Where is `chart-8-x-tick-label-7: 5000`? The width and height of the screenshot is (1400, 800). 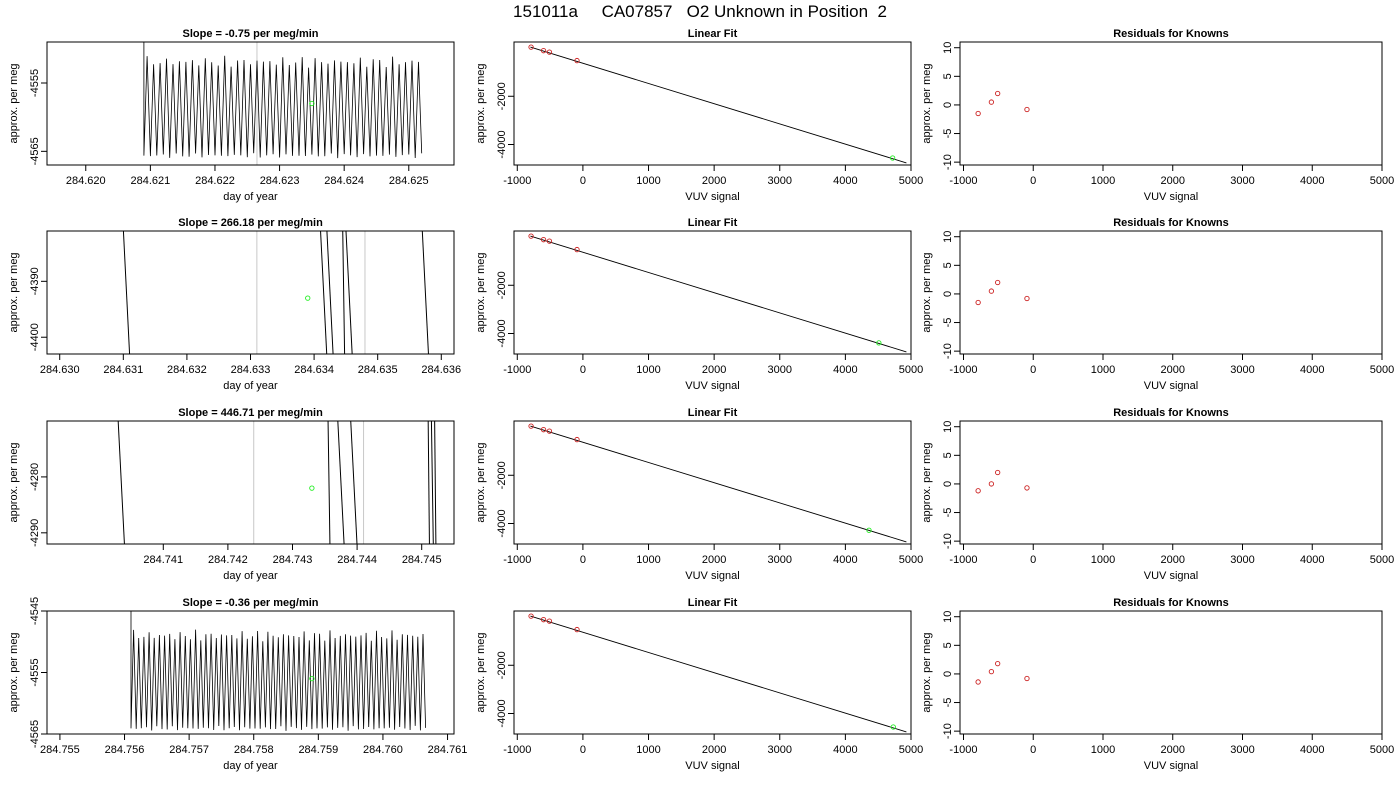 chart-8-x-tick-label-7: 5000 is located at coordinates (911, 560).